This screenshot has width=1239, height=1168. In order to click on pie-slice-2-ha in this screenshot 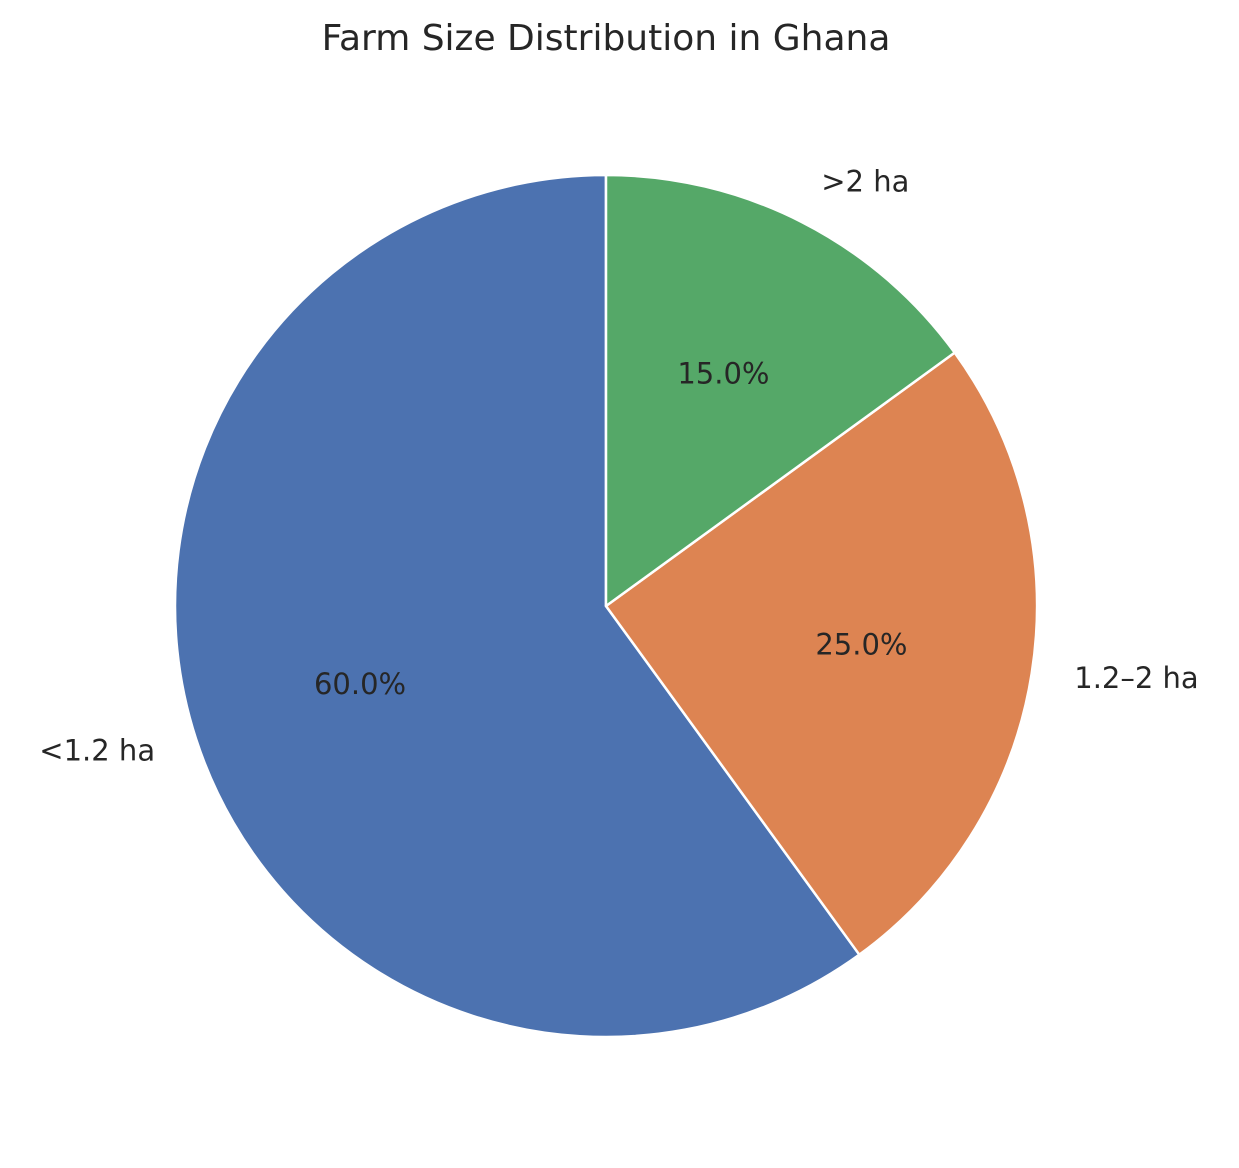, I will do `click(780, 390)`.